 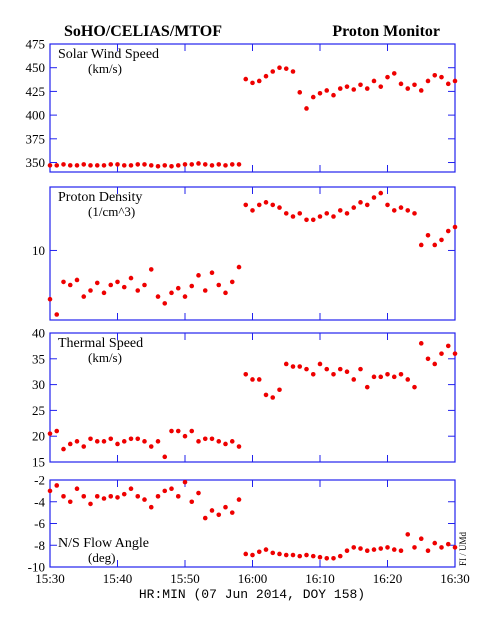 I want to click on y-tick-label: 450, so click(x=36, y=67).